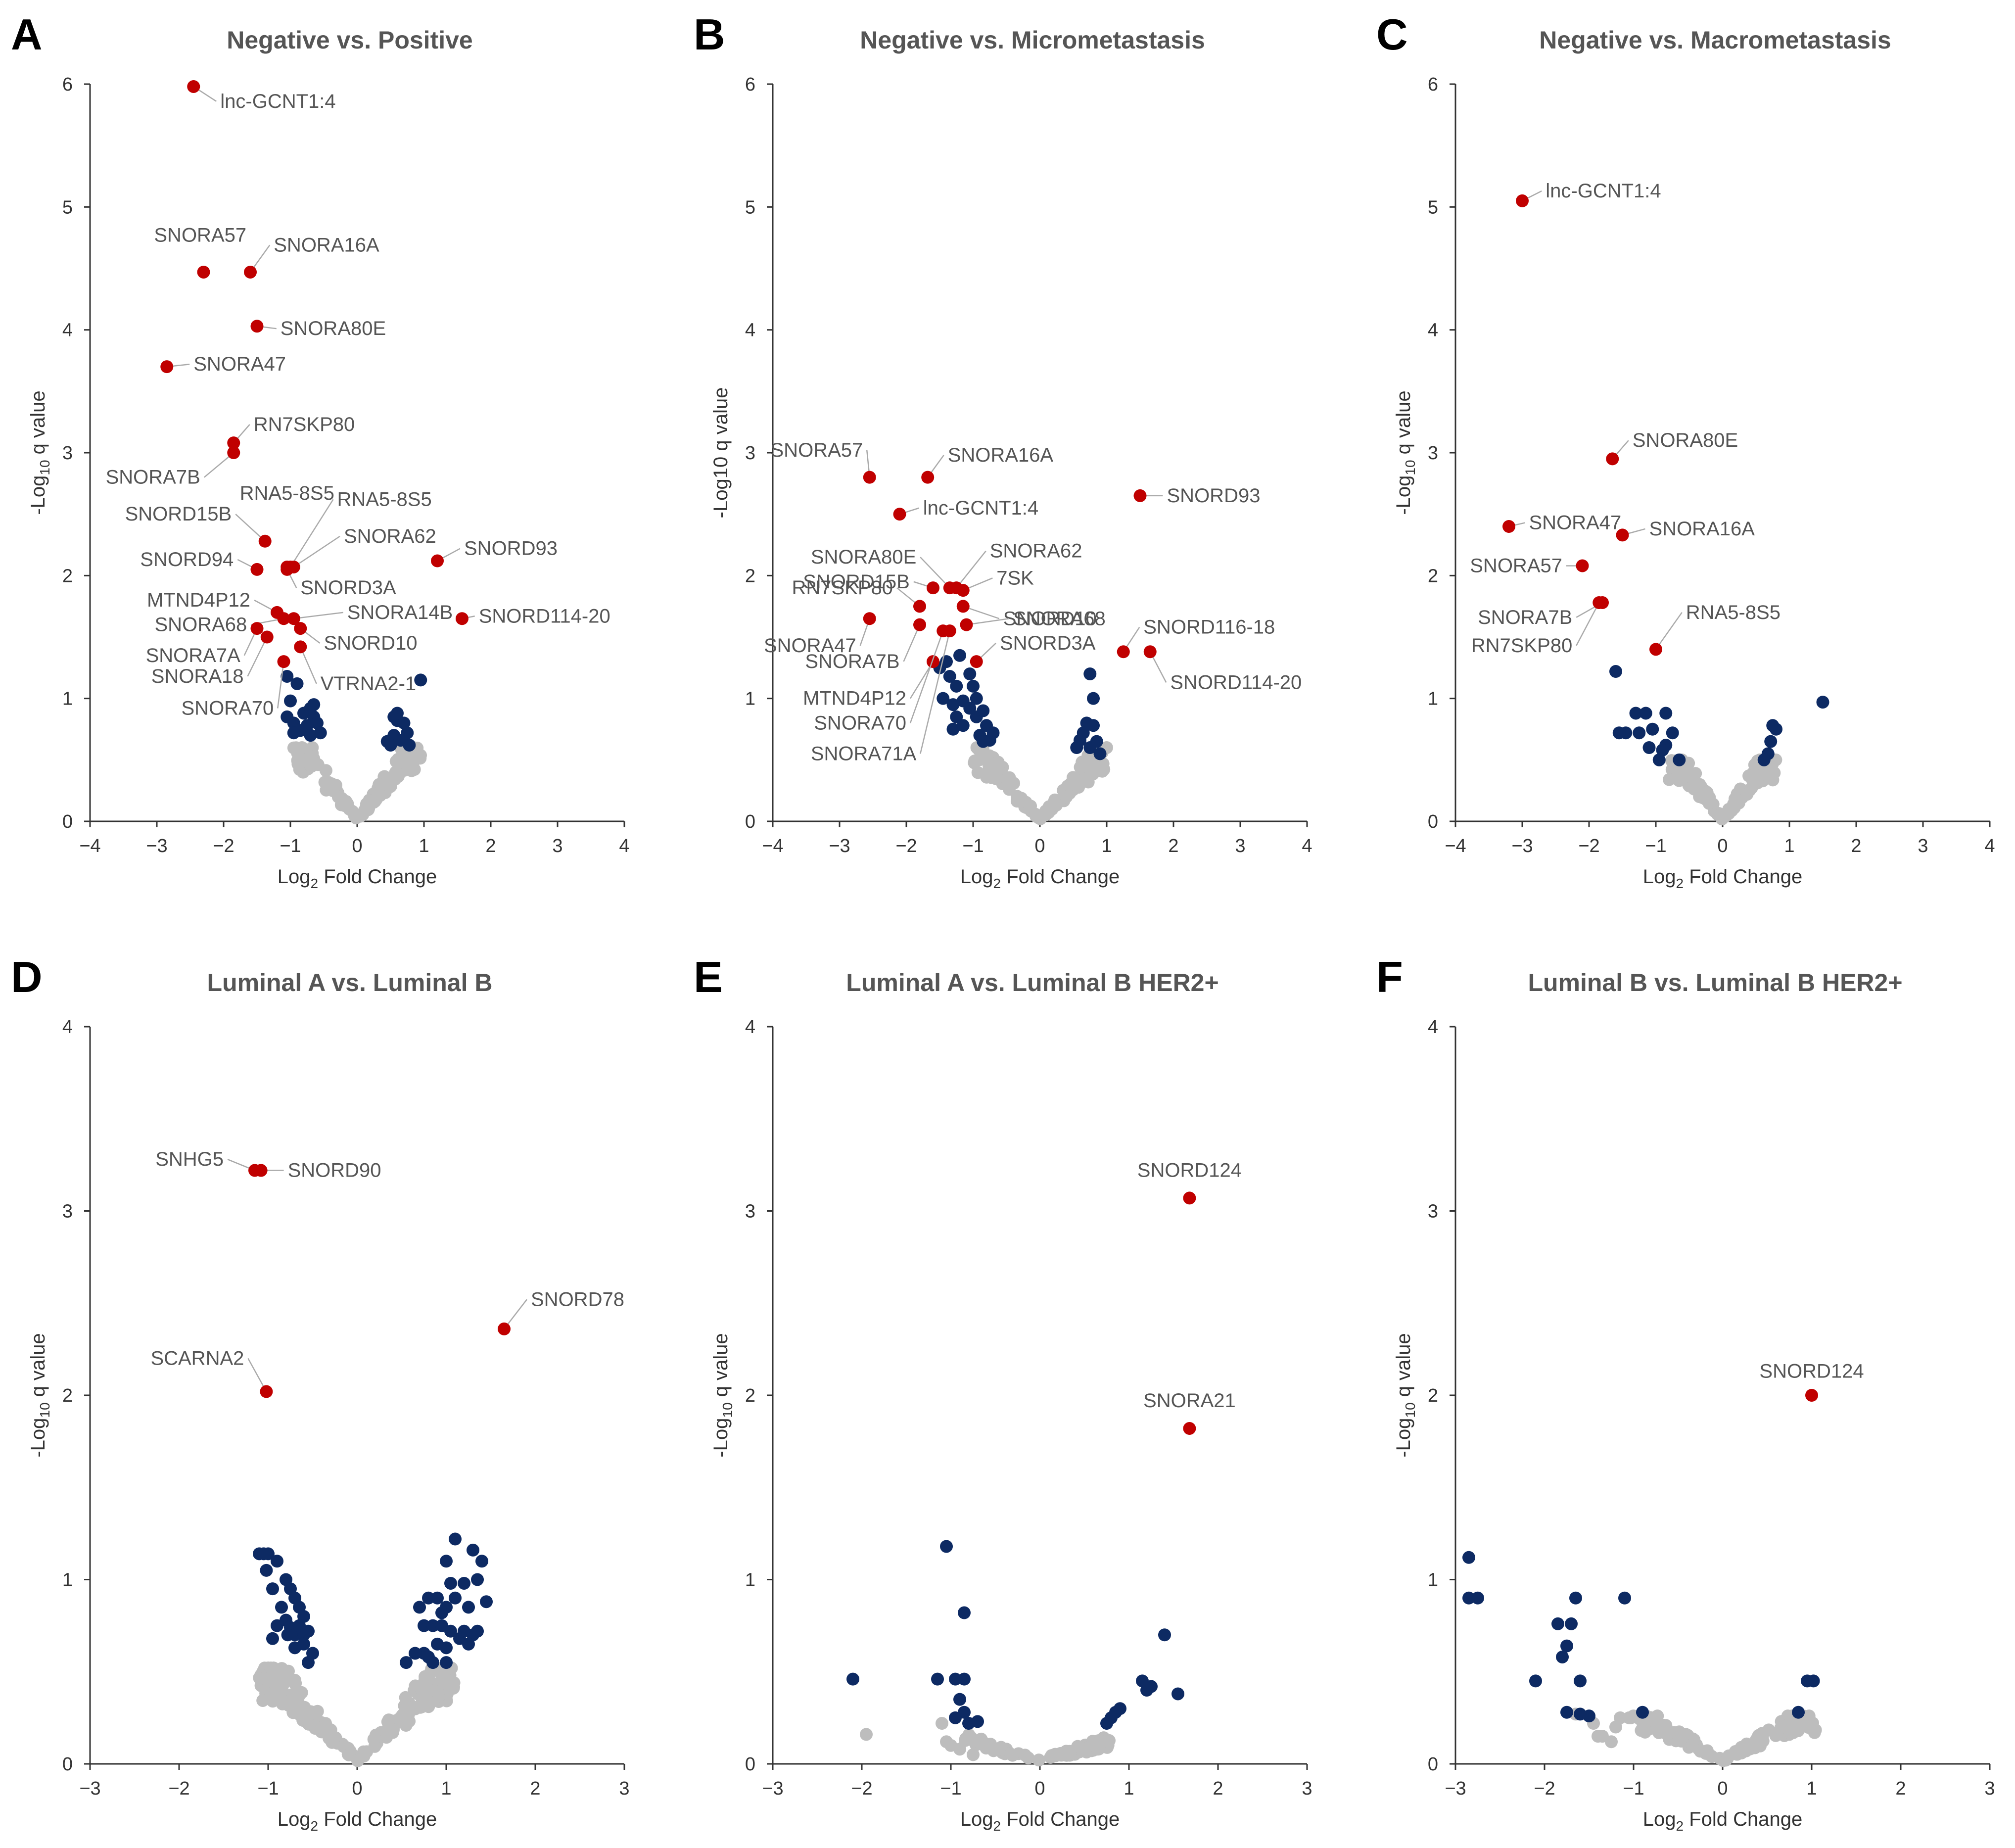  What do you see at coordinates (976, 877) in the screenshot?
I see `x-axis-label-part: Log` at bounding box center [976, 877].